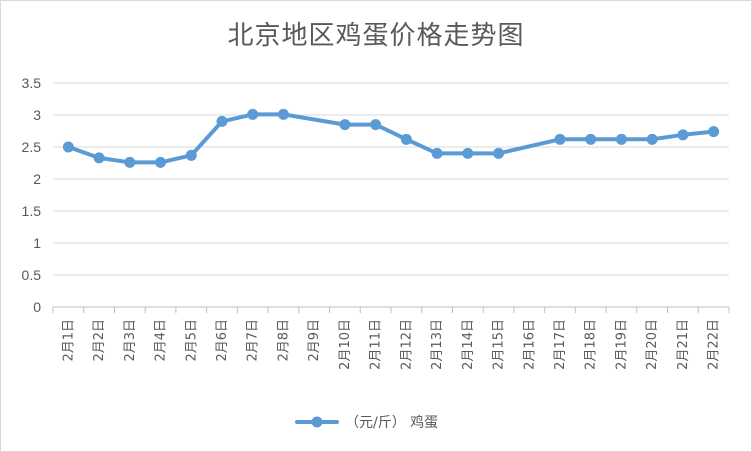  What do you see at coordinates (621, 344) in the screenshot?
I see `x-tick-label: 2月19日` at bounding box center [621, 344].